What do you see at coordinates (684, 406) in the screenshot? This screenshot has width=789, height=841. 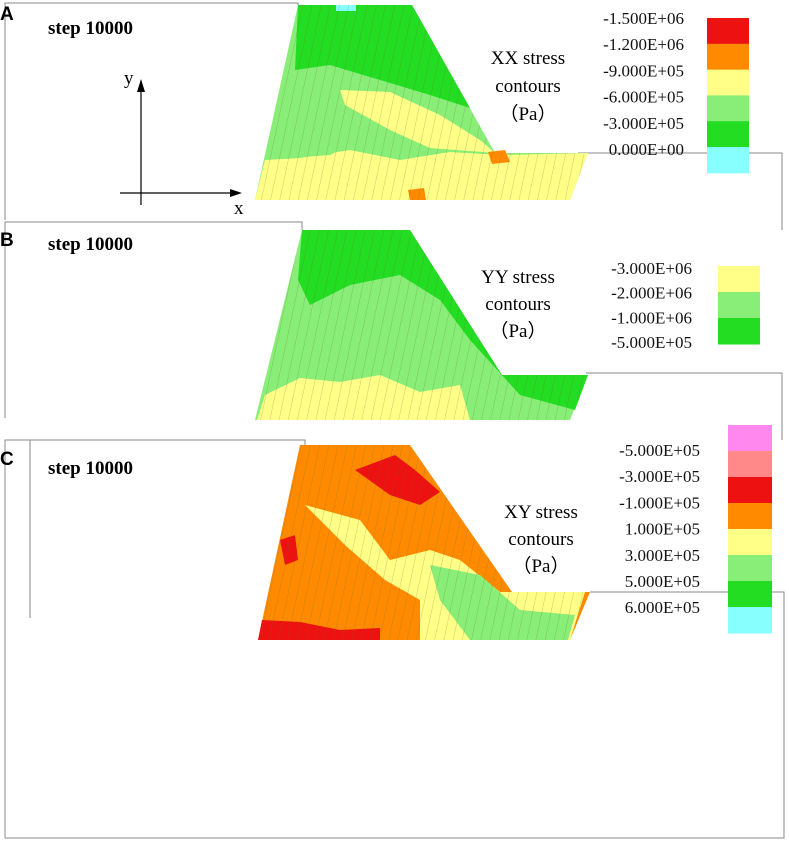 I see `model-boundary-b-right` at bounding box center [684, 406].